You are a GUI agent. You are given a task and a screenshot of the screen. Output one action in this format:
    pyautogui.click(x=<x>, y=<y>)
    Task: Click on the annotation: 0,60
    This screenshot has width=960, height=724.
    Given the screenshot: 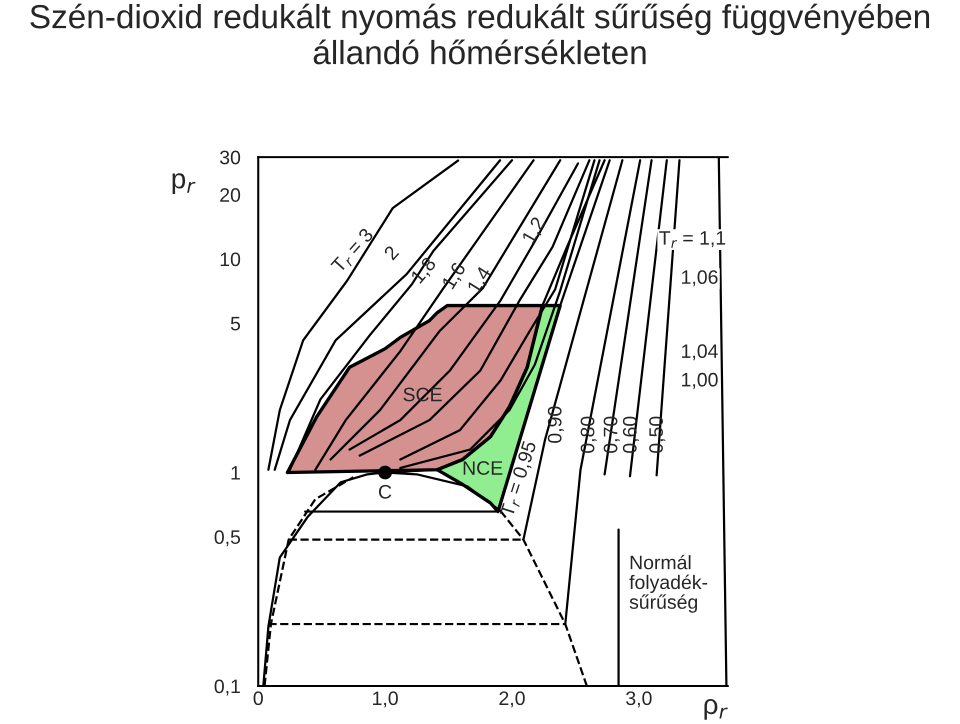 What is the action you would take?
    pyautogui.click(x=630, y=434)
    